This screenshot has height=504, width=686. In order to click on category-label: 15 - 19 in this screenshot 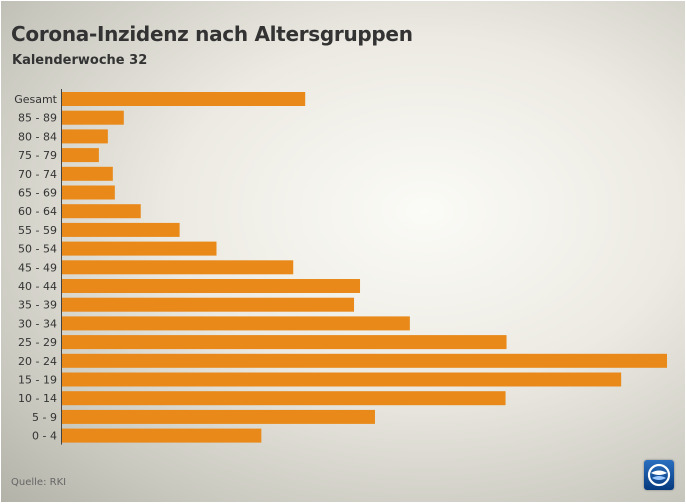, I will do `click(37, 380)`.